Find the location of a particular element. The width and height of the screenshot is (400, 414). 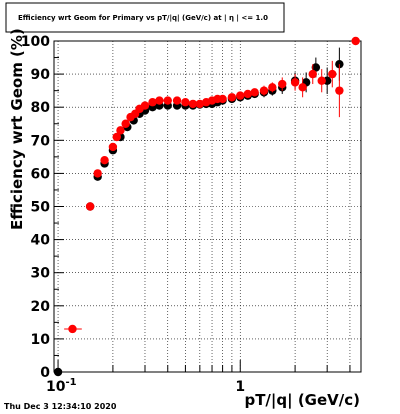

y-tick-label: 0 is located at coordinates (45, 373).